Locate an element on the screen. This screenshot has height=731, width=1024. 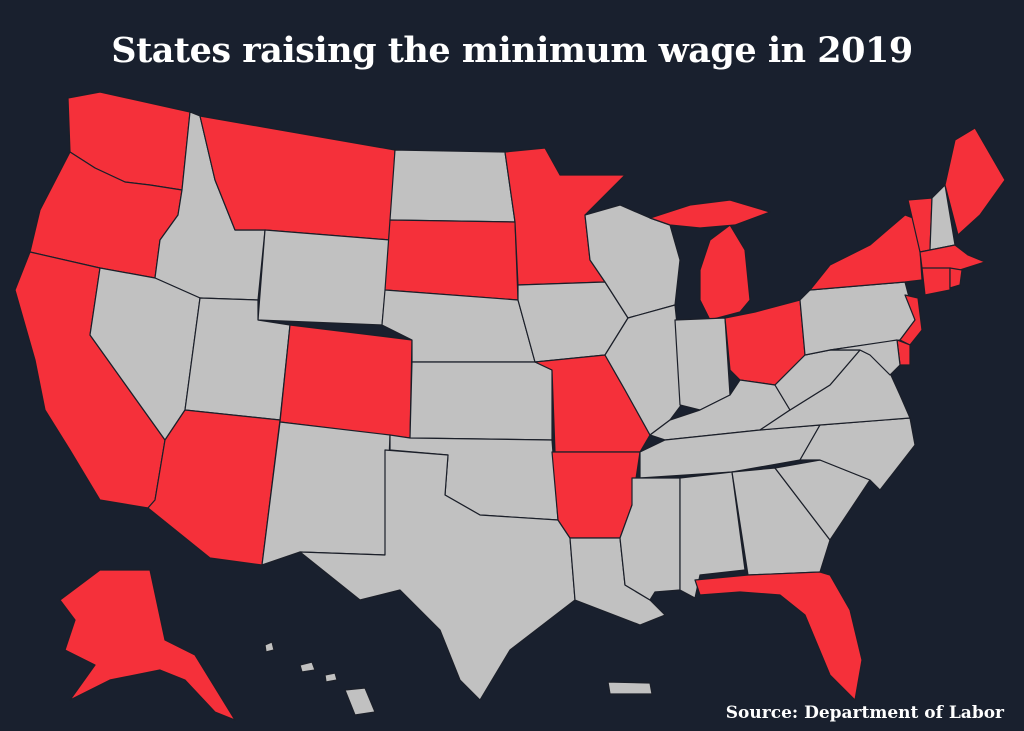
state-ny is located at coordinates (866, 252).